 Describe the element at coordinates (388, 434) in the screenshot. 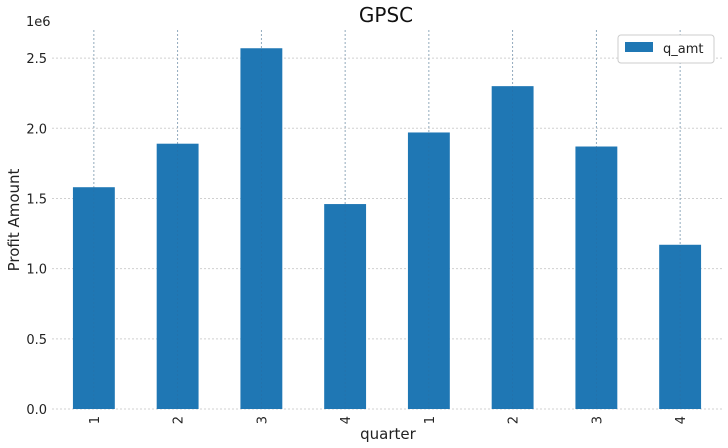

I see `x-axis-label: quarter` at that location.